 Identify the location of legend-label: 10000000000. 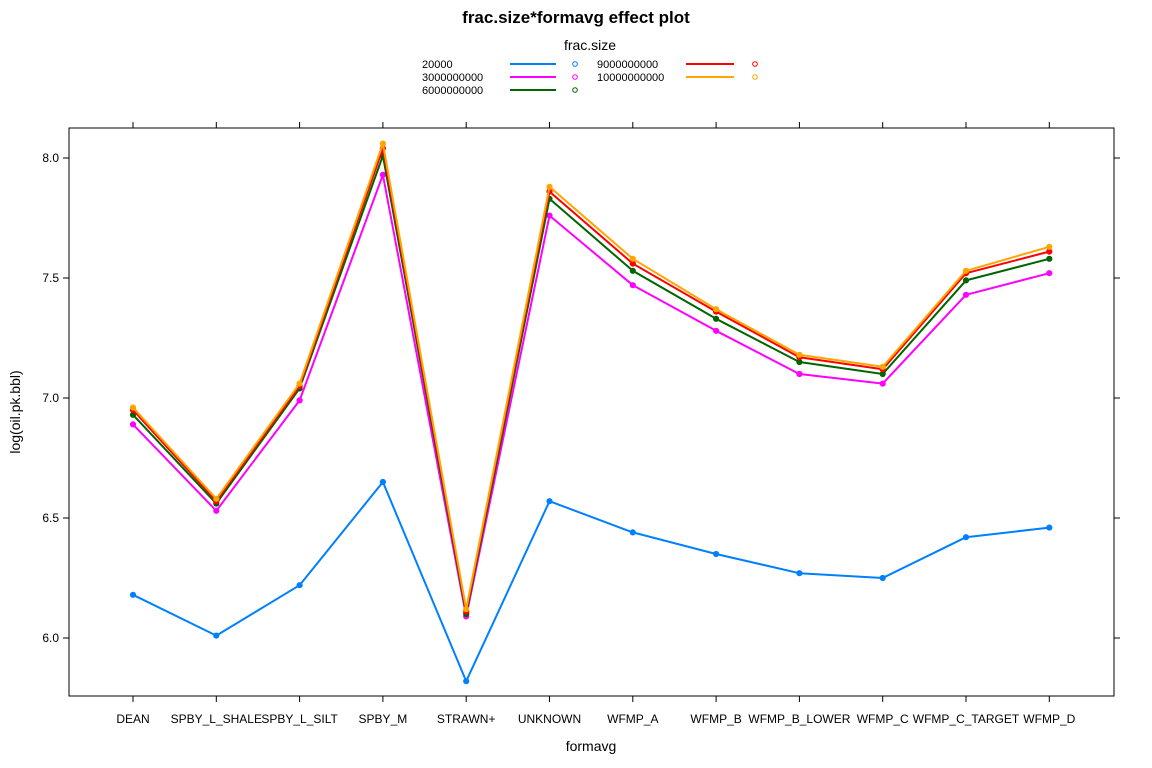
(630, 78).